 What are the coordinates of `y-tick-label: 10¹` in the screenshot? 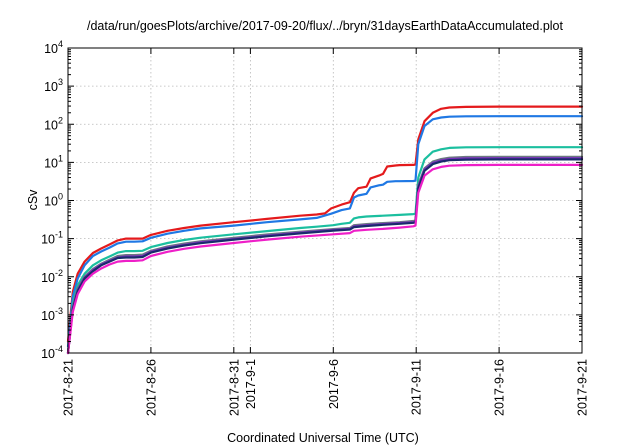 It's located at (53, 161).